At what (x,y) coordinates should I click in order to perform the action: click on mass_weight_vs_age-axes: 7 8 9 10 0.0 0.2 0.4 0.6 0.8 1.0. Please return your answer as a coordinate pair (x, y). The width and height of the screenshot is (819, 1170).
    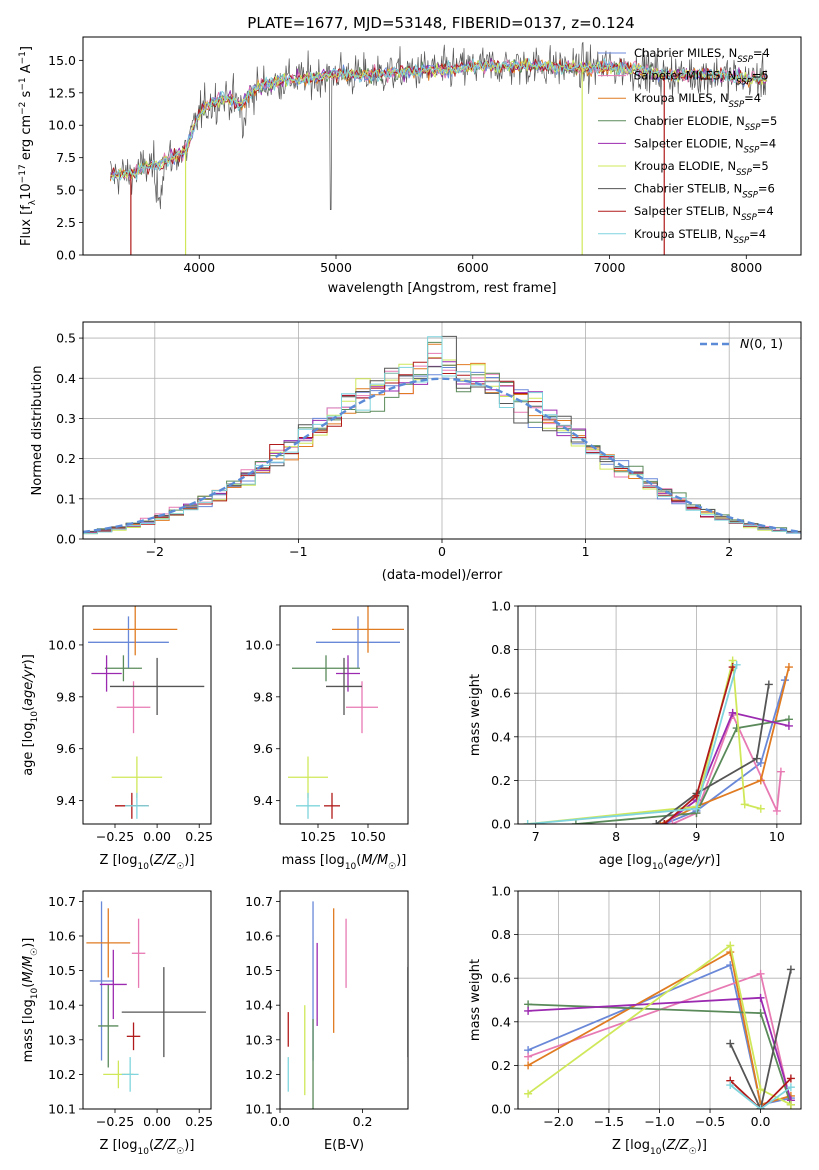
    Looking at the image, I should click on (646, 721).